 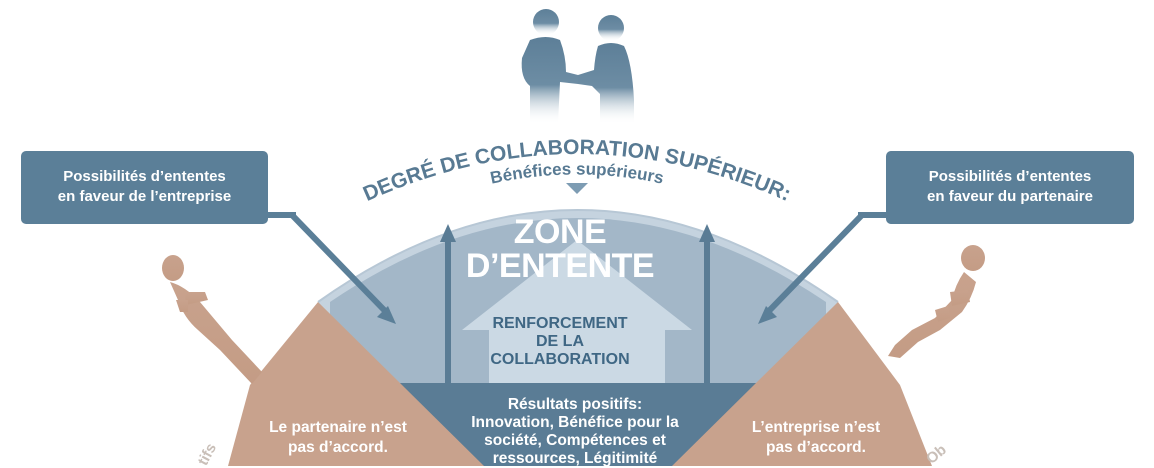 What do you see at coordinates (560, 266) in the screenshot?
I see `zone-title-line2: D’ENTENTE` at bounding box center [560, 266].